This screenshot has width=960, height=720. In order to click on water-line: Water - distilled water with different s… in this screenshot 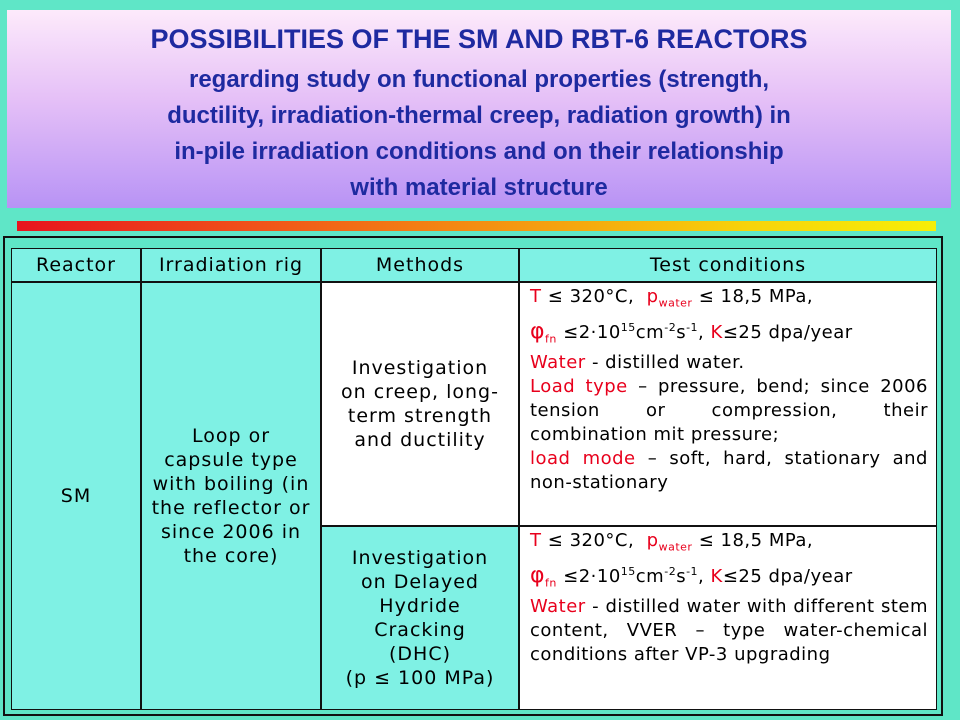, I will do `click(729, 631)`.